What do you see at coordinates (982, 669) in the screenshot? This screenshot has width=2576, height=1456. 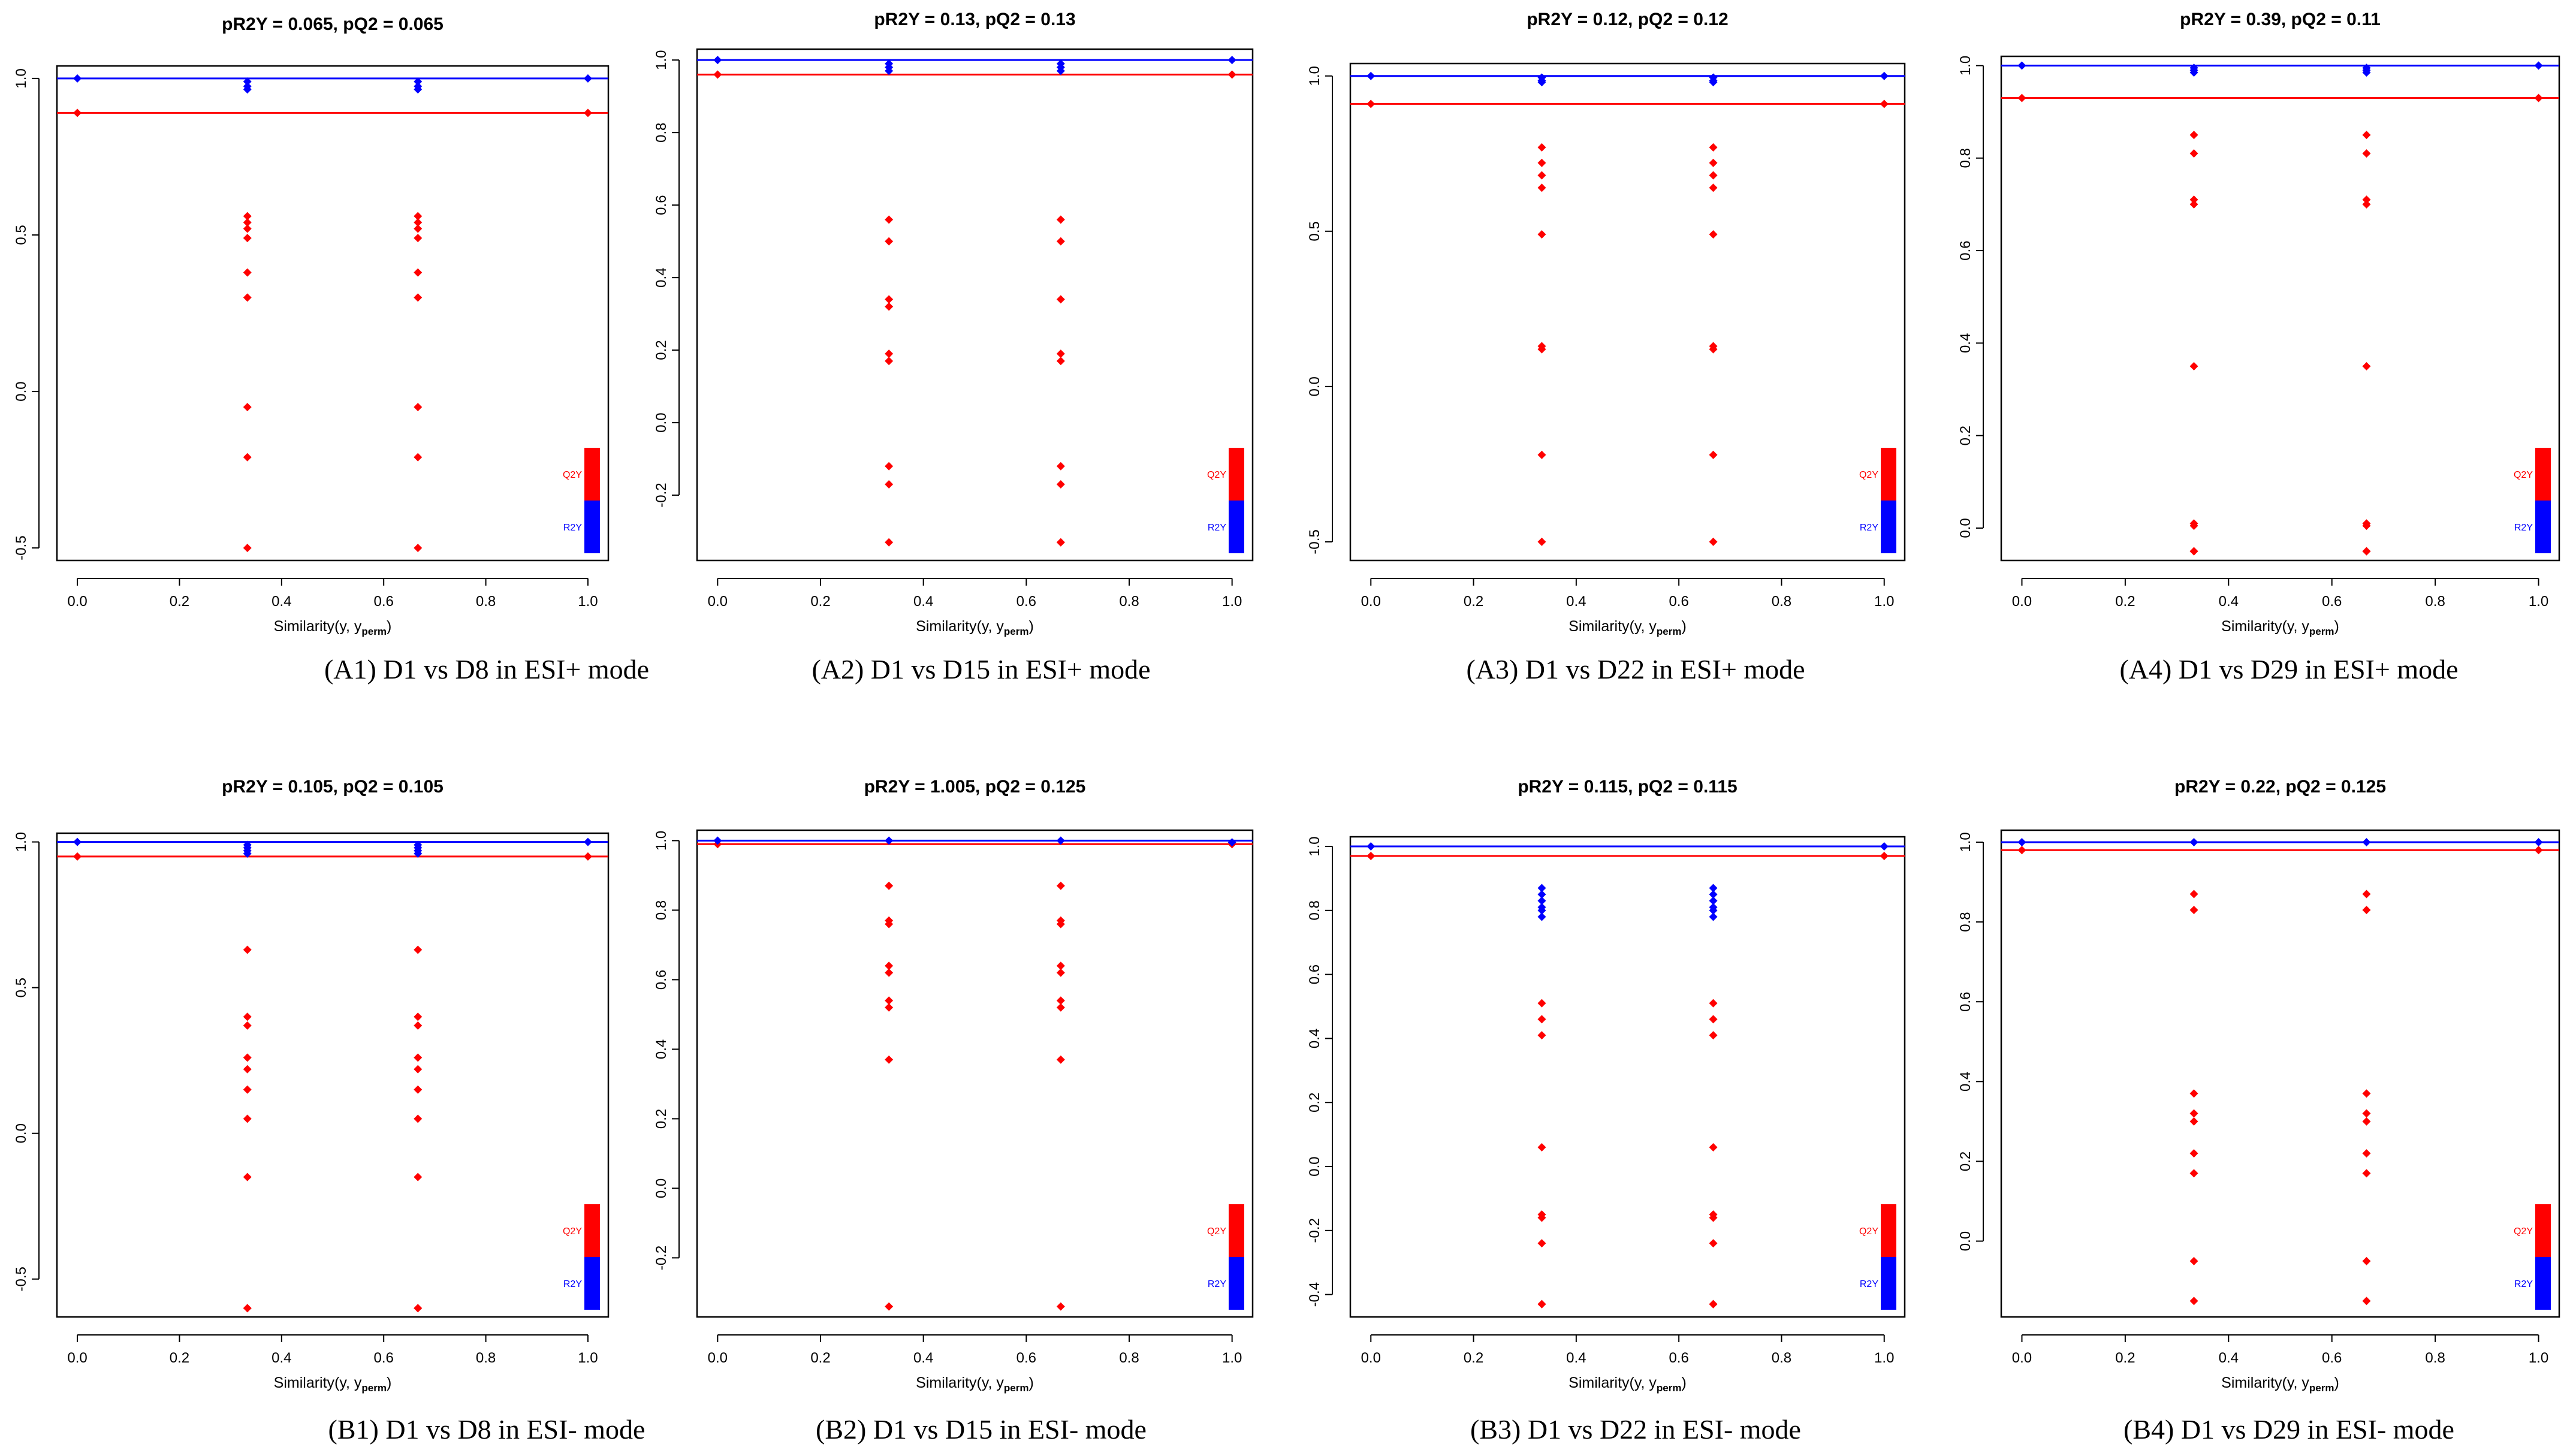 I see `caption-a2: (A2) D1 vs D15 in ESI+ mode` at bounding box center [982, 669].